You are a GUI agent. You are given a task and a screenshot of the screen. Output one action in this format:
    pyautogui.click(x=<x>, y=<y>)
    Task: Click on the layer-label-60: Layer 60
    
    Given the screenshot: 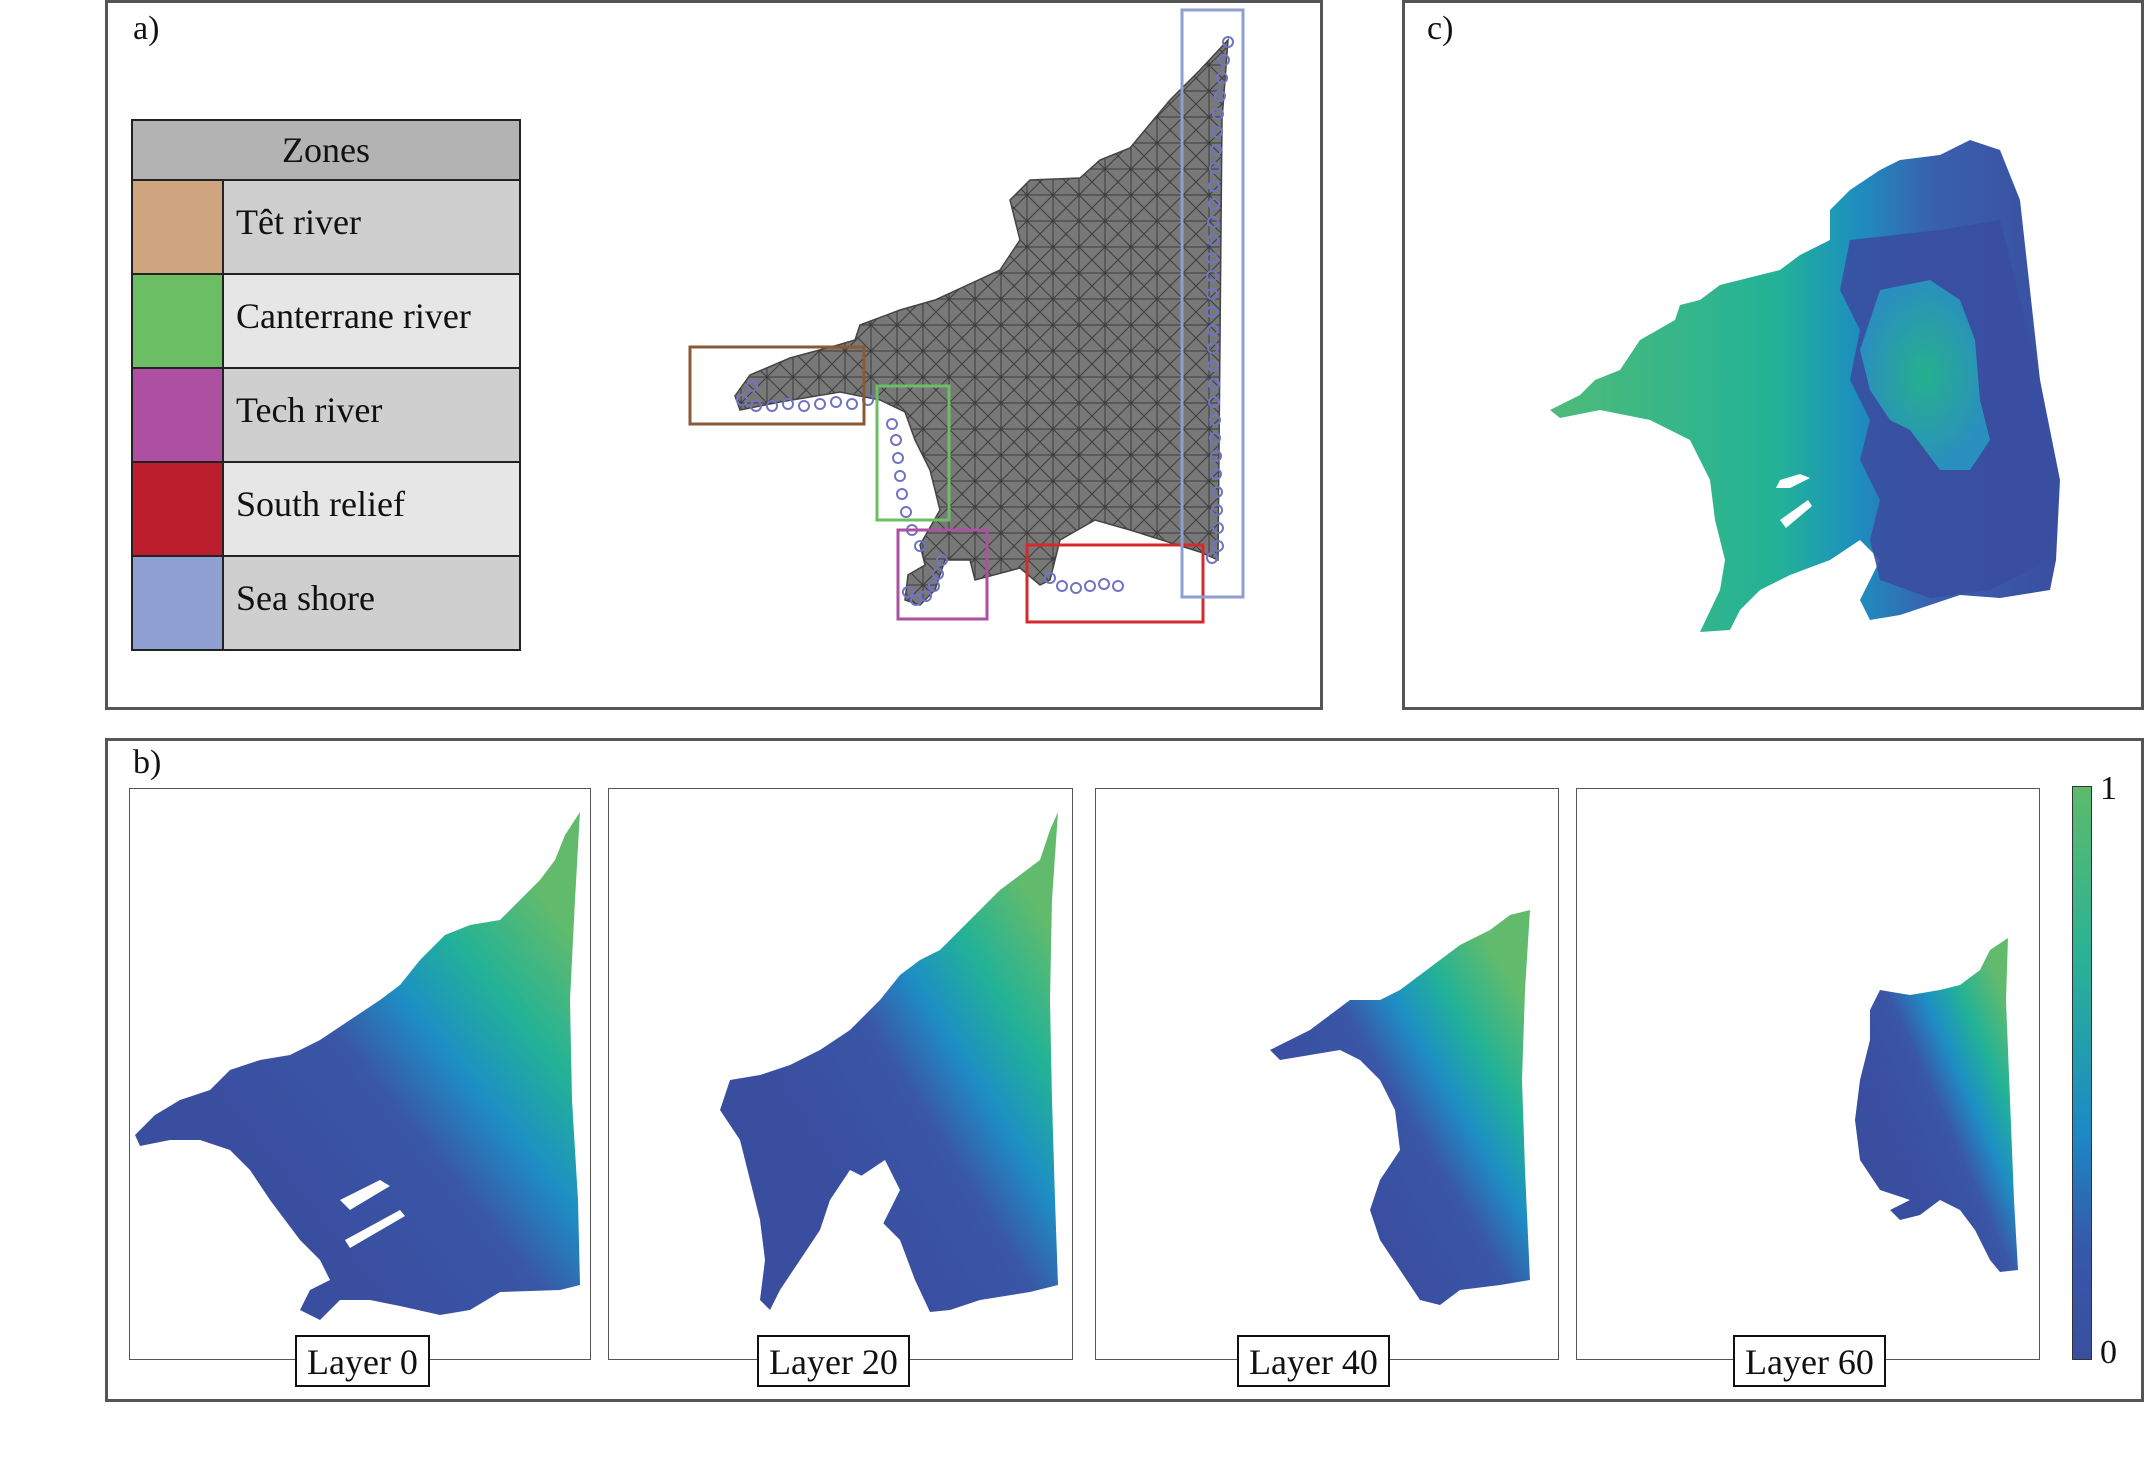 What is the action you would take?
    pyautogui.click(x=1809, y=1361)
    